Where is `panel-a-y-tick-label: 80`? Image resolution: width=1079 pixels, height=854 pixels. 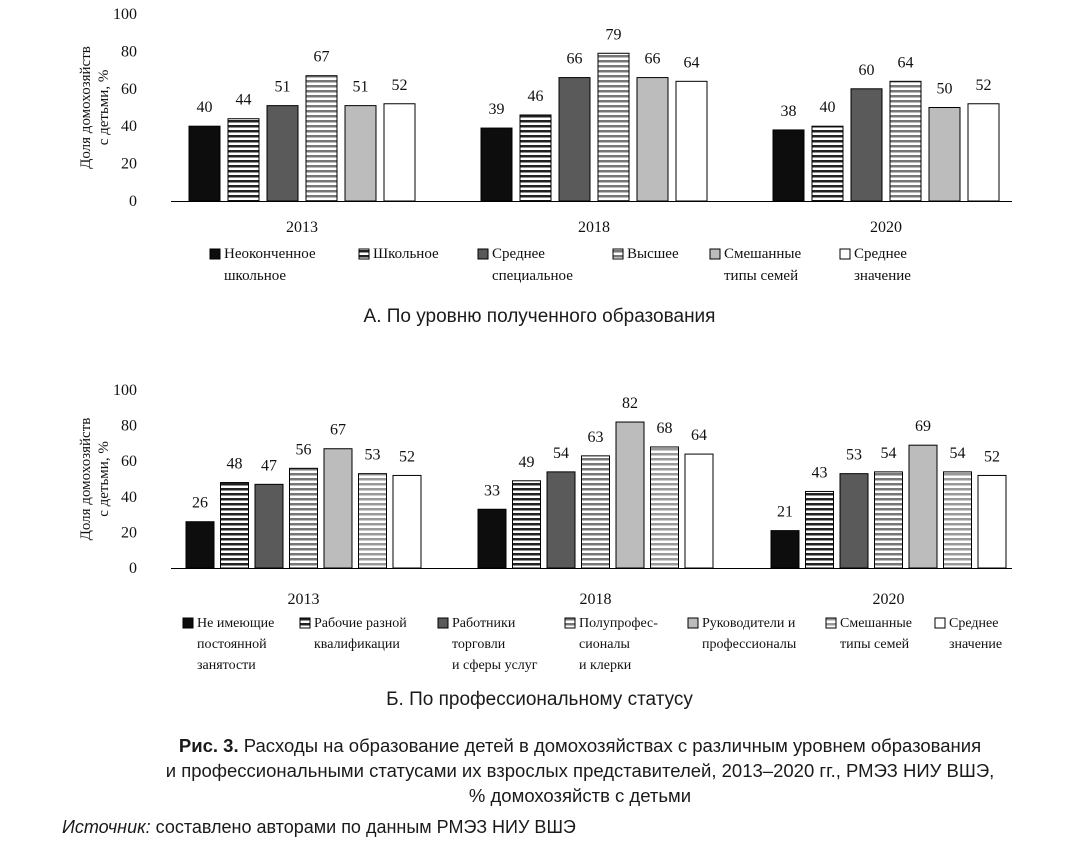
panel-a-y-tick-label: 80 is located at coordinates (129, 51).